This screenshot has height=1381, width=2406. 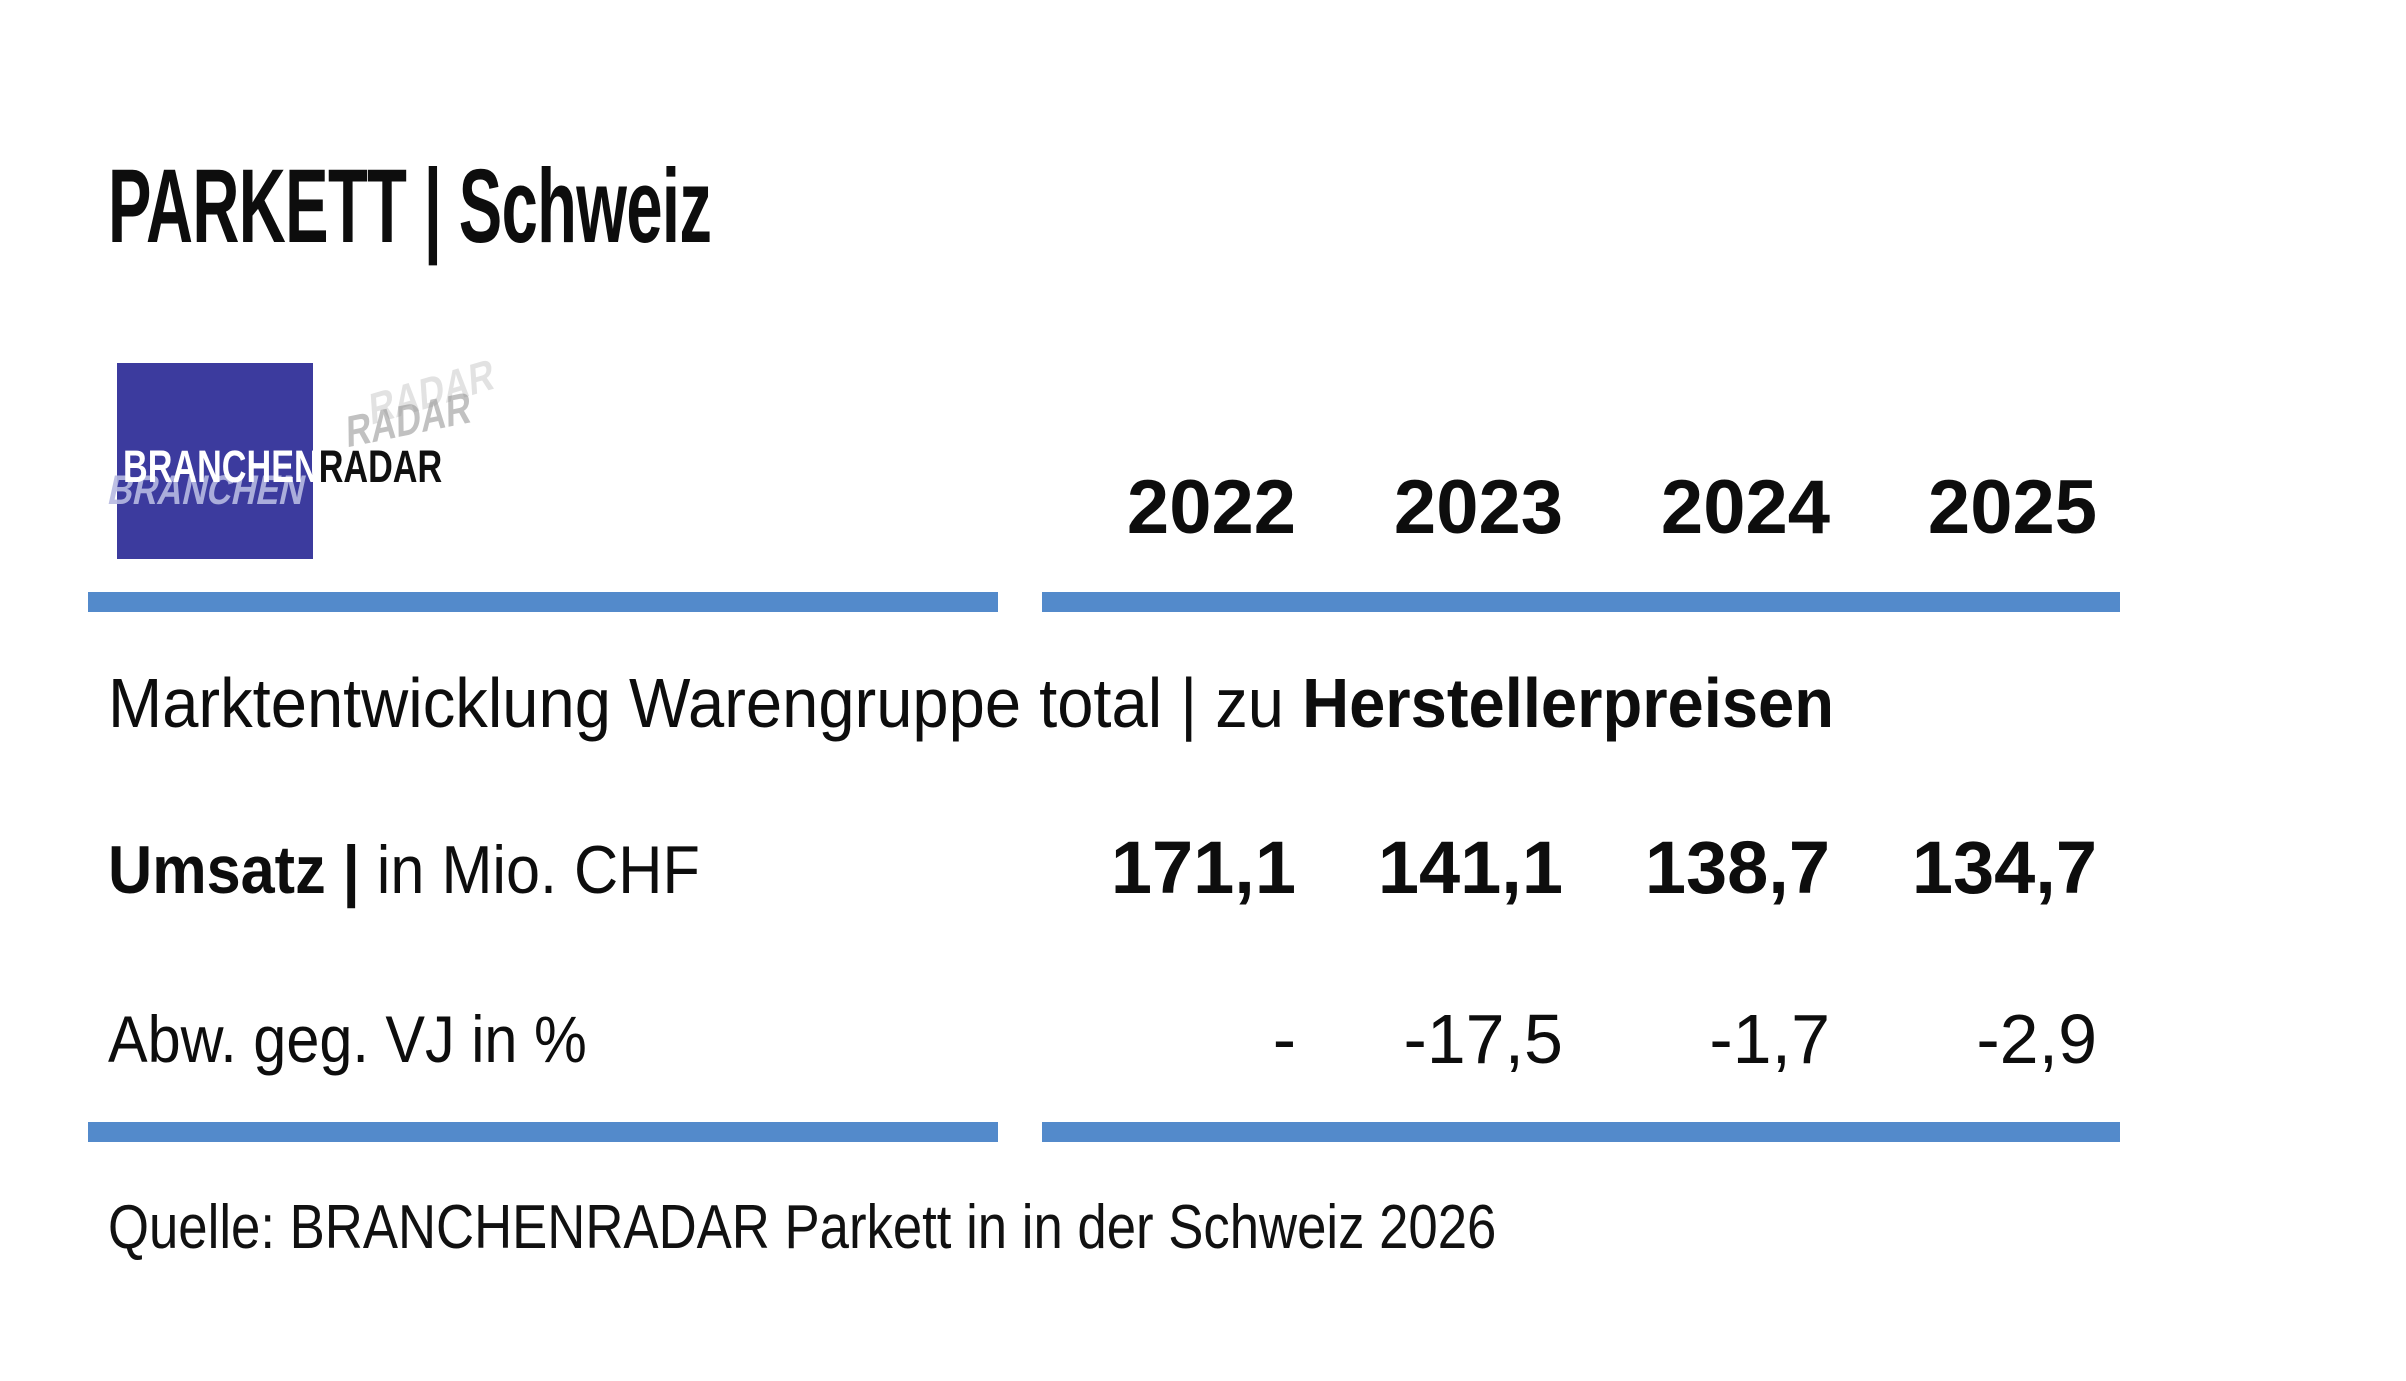 I want to click on row-values-umsatz: 171,1 141,1 138,7 134,7, so click(x=1563, y=868).